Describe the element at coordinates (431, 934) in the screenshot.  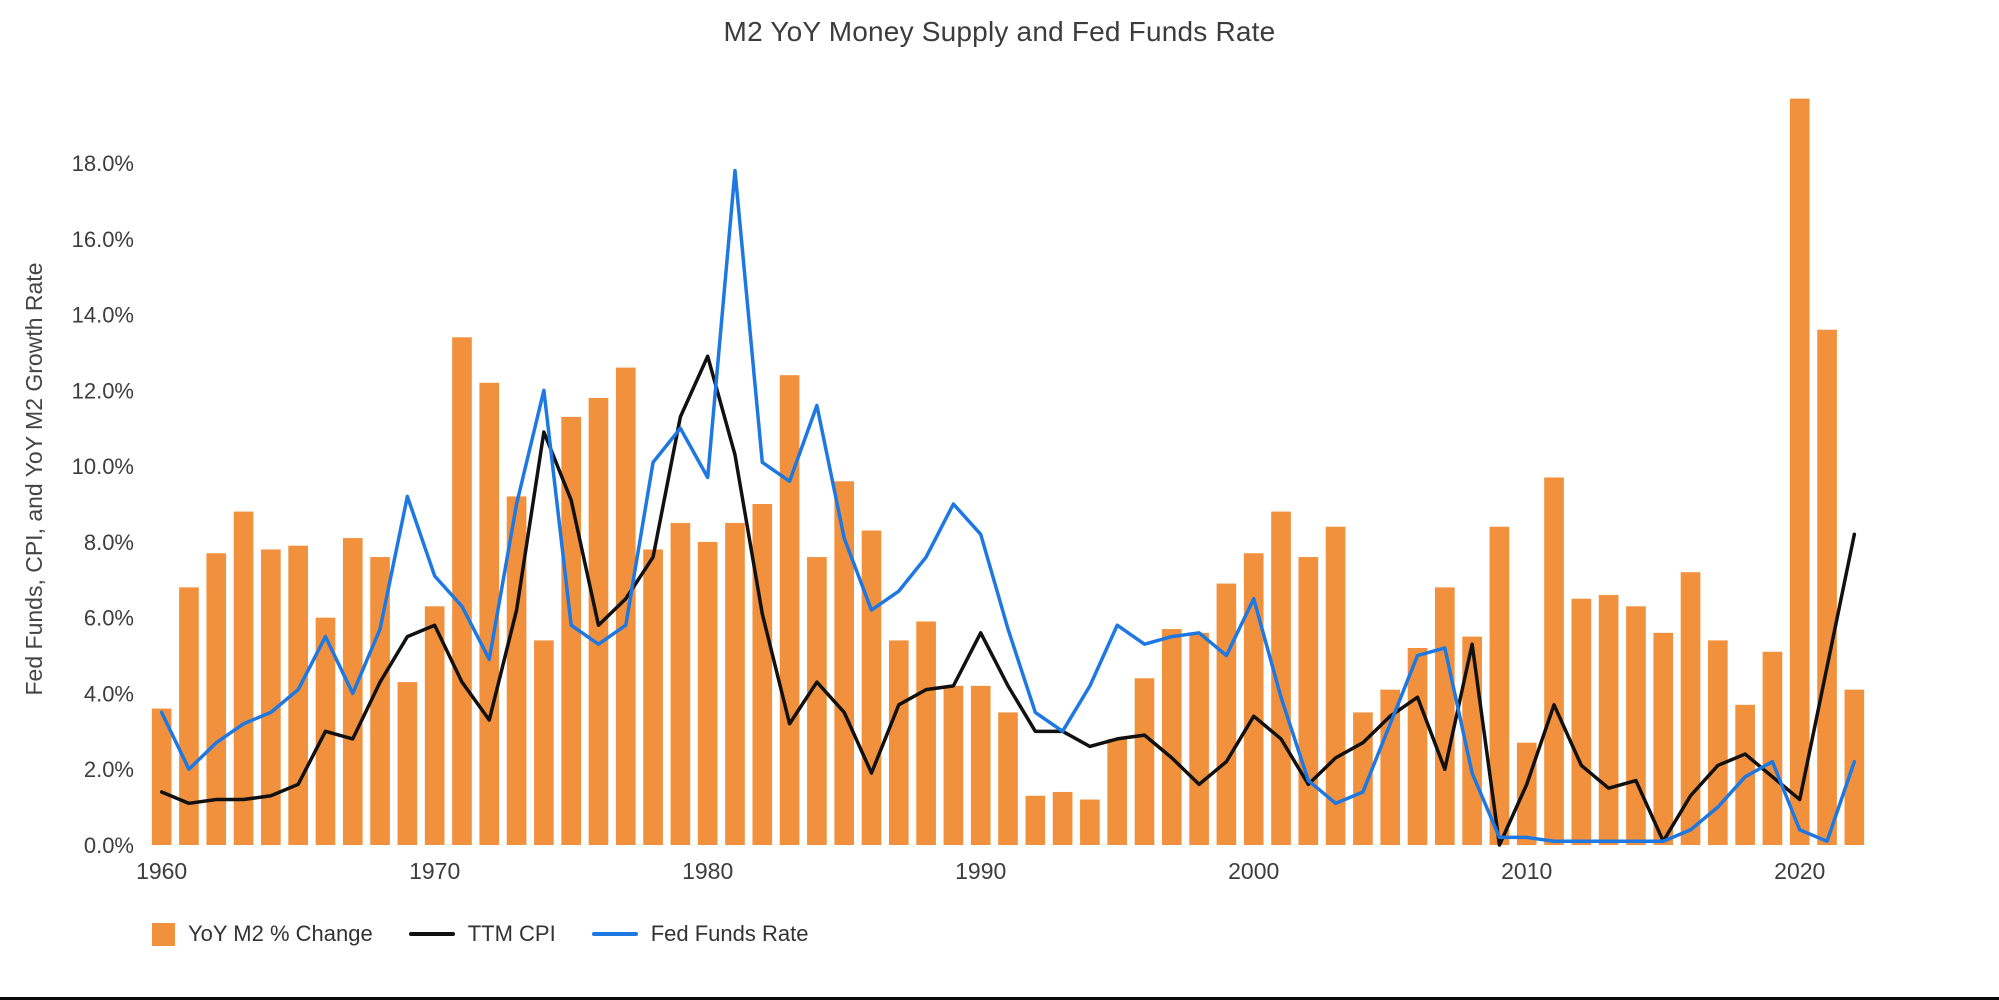
I see `cpi-line-swatch-icon` at that location.